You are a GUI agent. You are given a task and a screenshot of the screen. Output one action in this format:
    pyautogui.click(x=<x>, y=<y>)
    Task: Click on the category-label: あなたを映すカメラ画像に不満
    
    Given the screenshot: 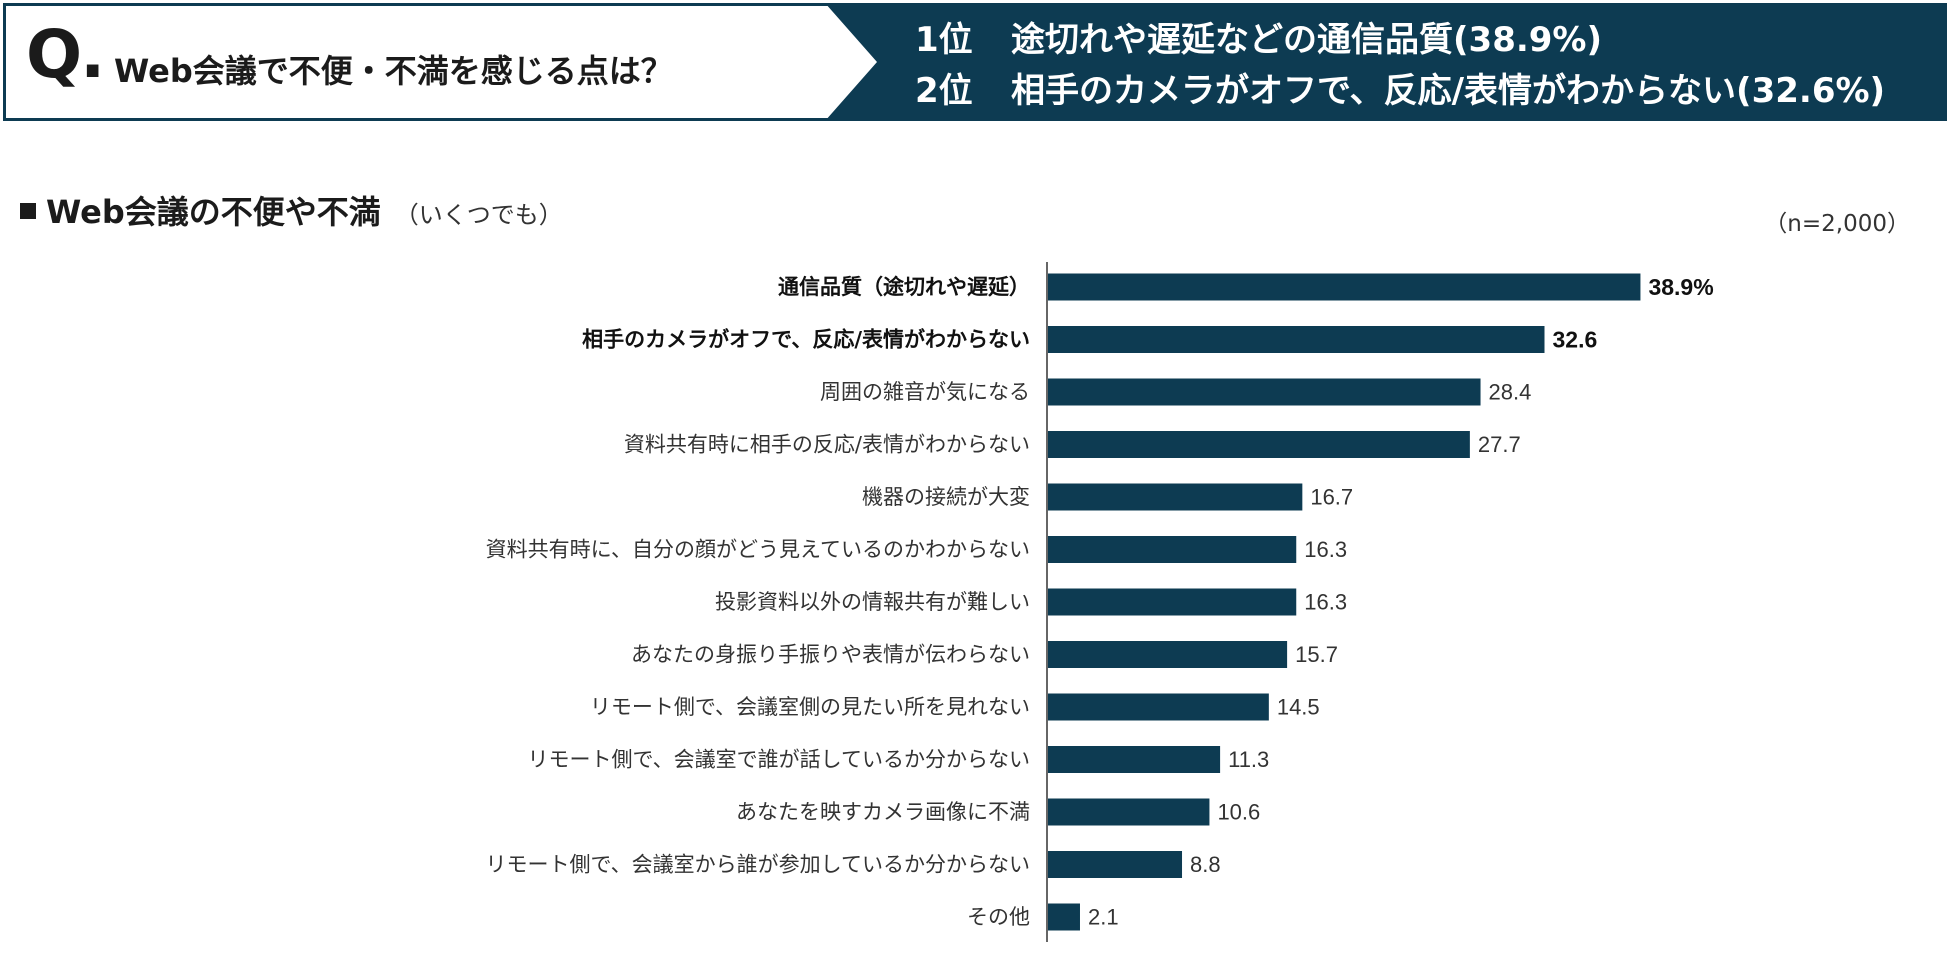 What is the action you would take?
    pyautogui.click(x=883, y=812)
    